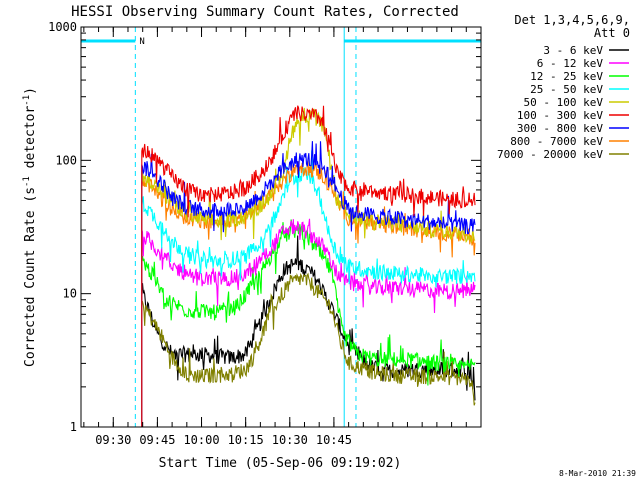 The height and width of the screenshot is (480, 640). I want to click on legend-entry-label: 12 - 25 keV, so click(566, 76).